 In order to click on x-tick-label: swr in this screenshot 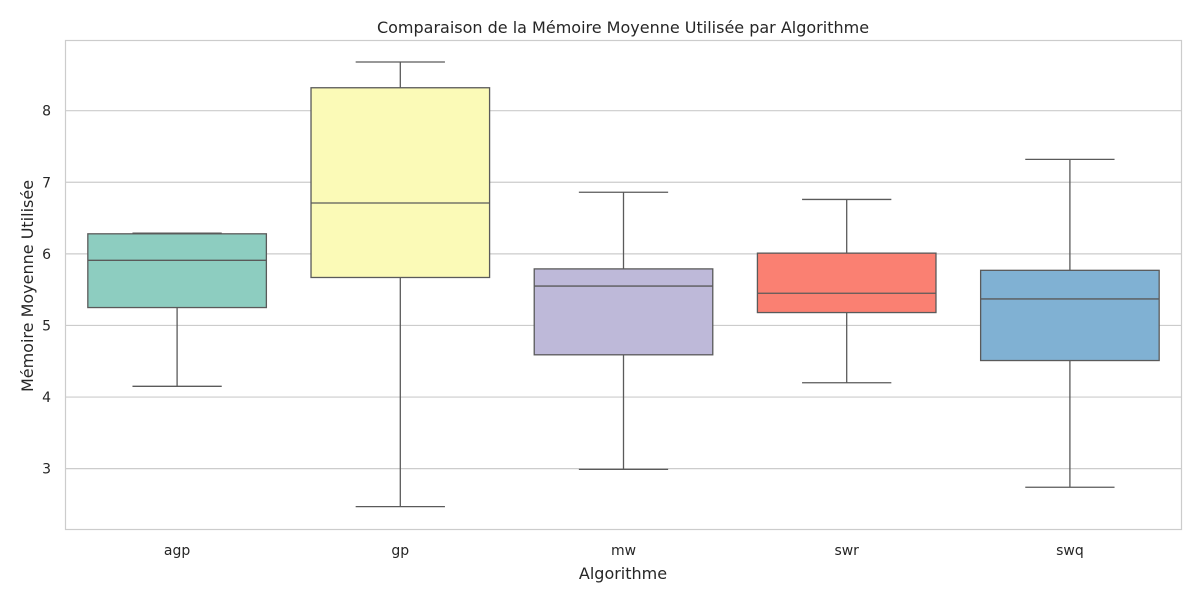, I will do `click(846, 551)`.